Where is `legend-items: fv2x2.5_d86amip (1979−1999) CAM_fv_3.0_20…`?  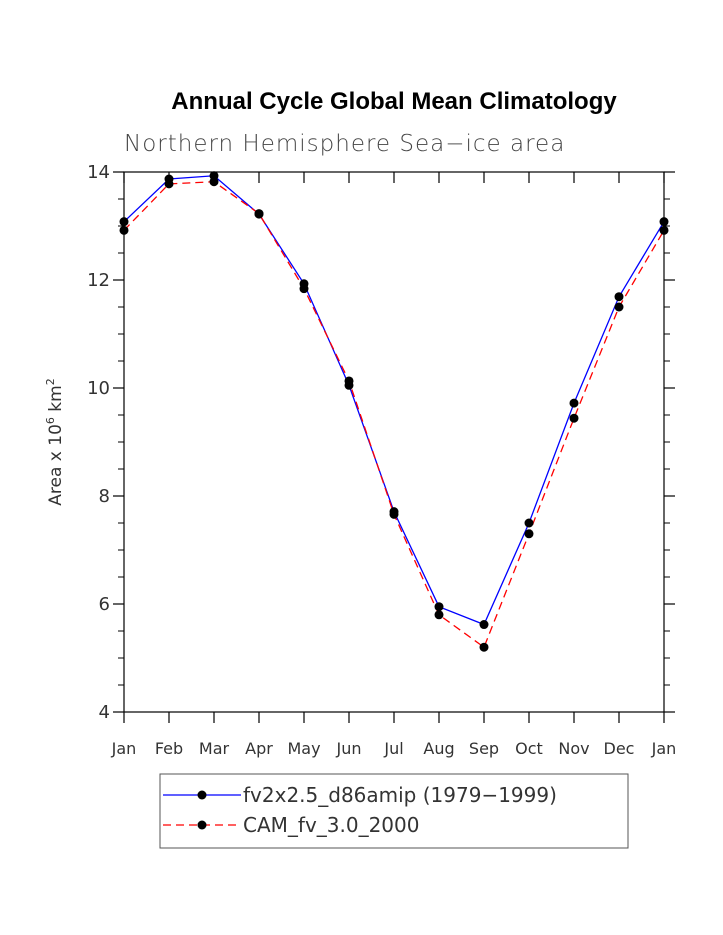 legend-items: fv2x2.5_d86amip (1979−1999) CAM_fv_3.0_20… is located at coordinates (360, 810).